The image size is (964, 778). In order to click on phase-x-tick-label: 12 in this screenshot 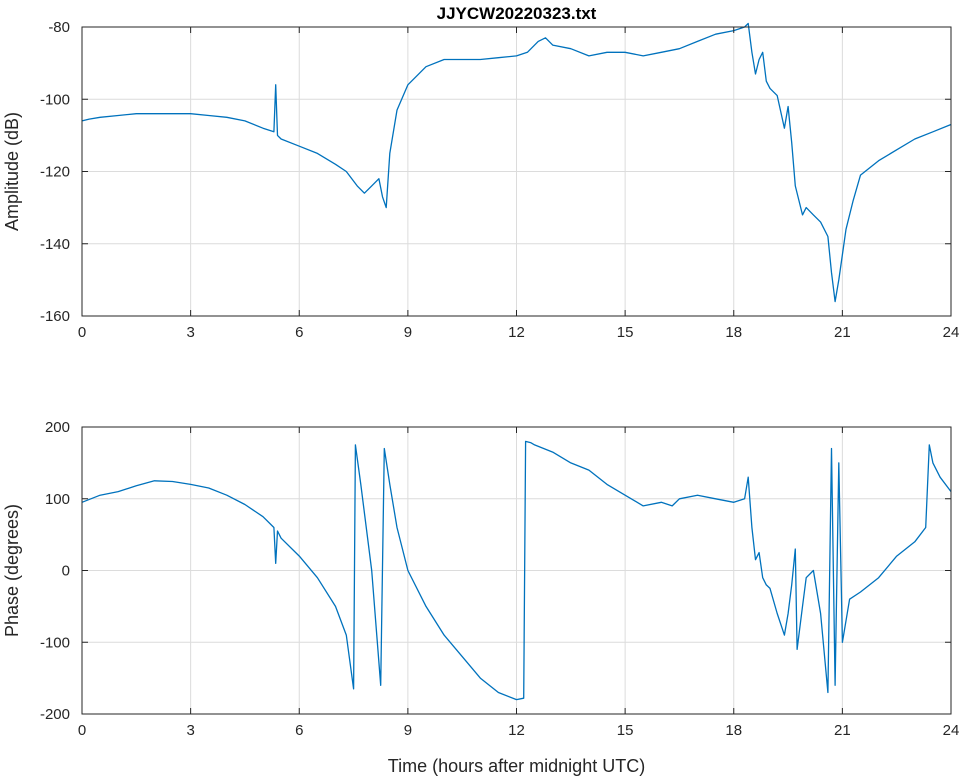, I will do `click(516, 730)`.